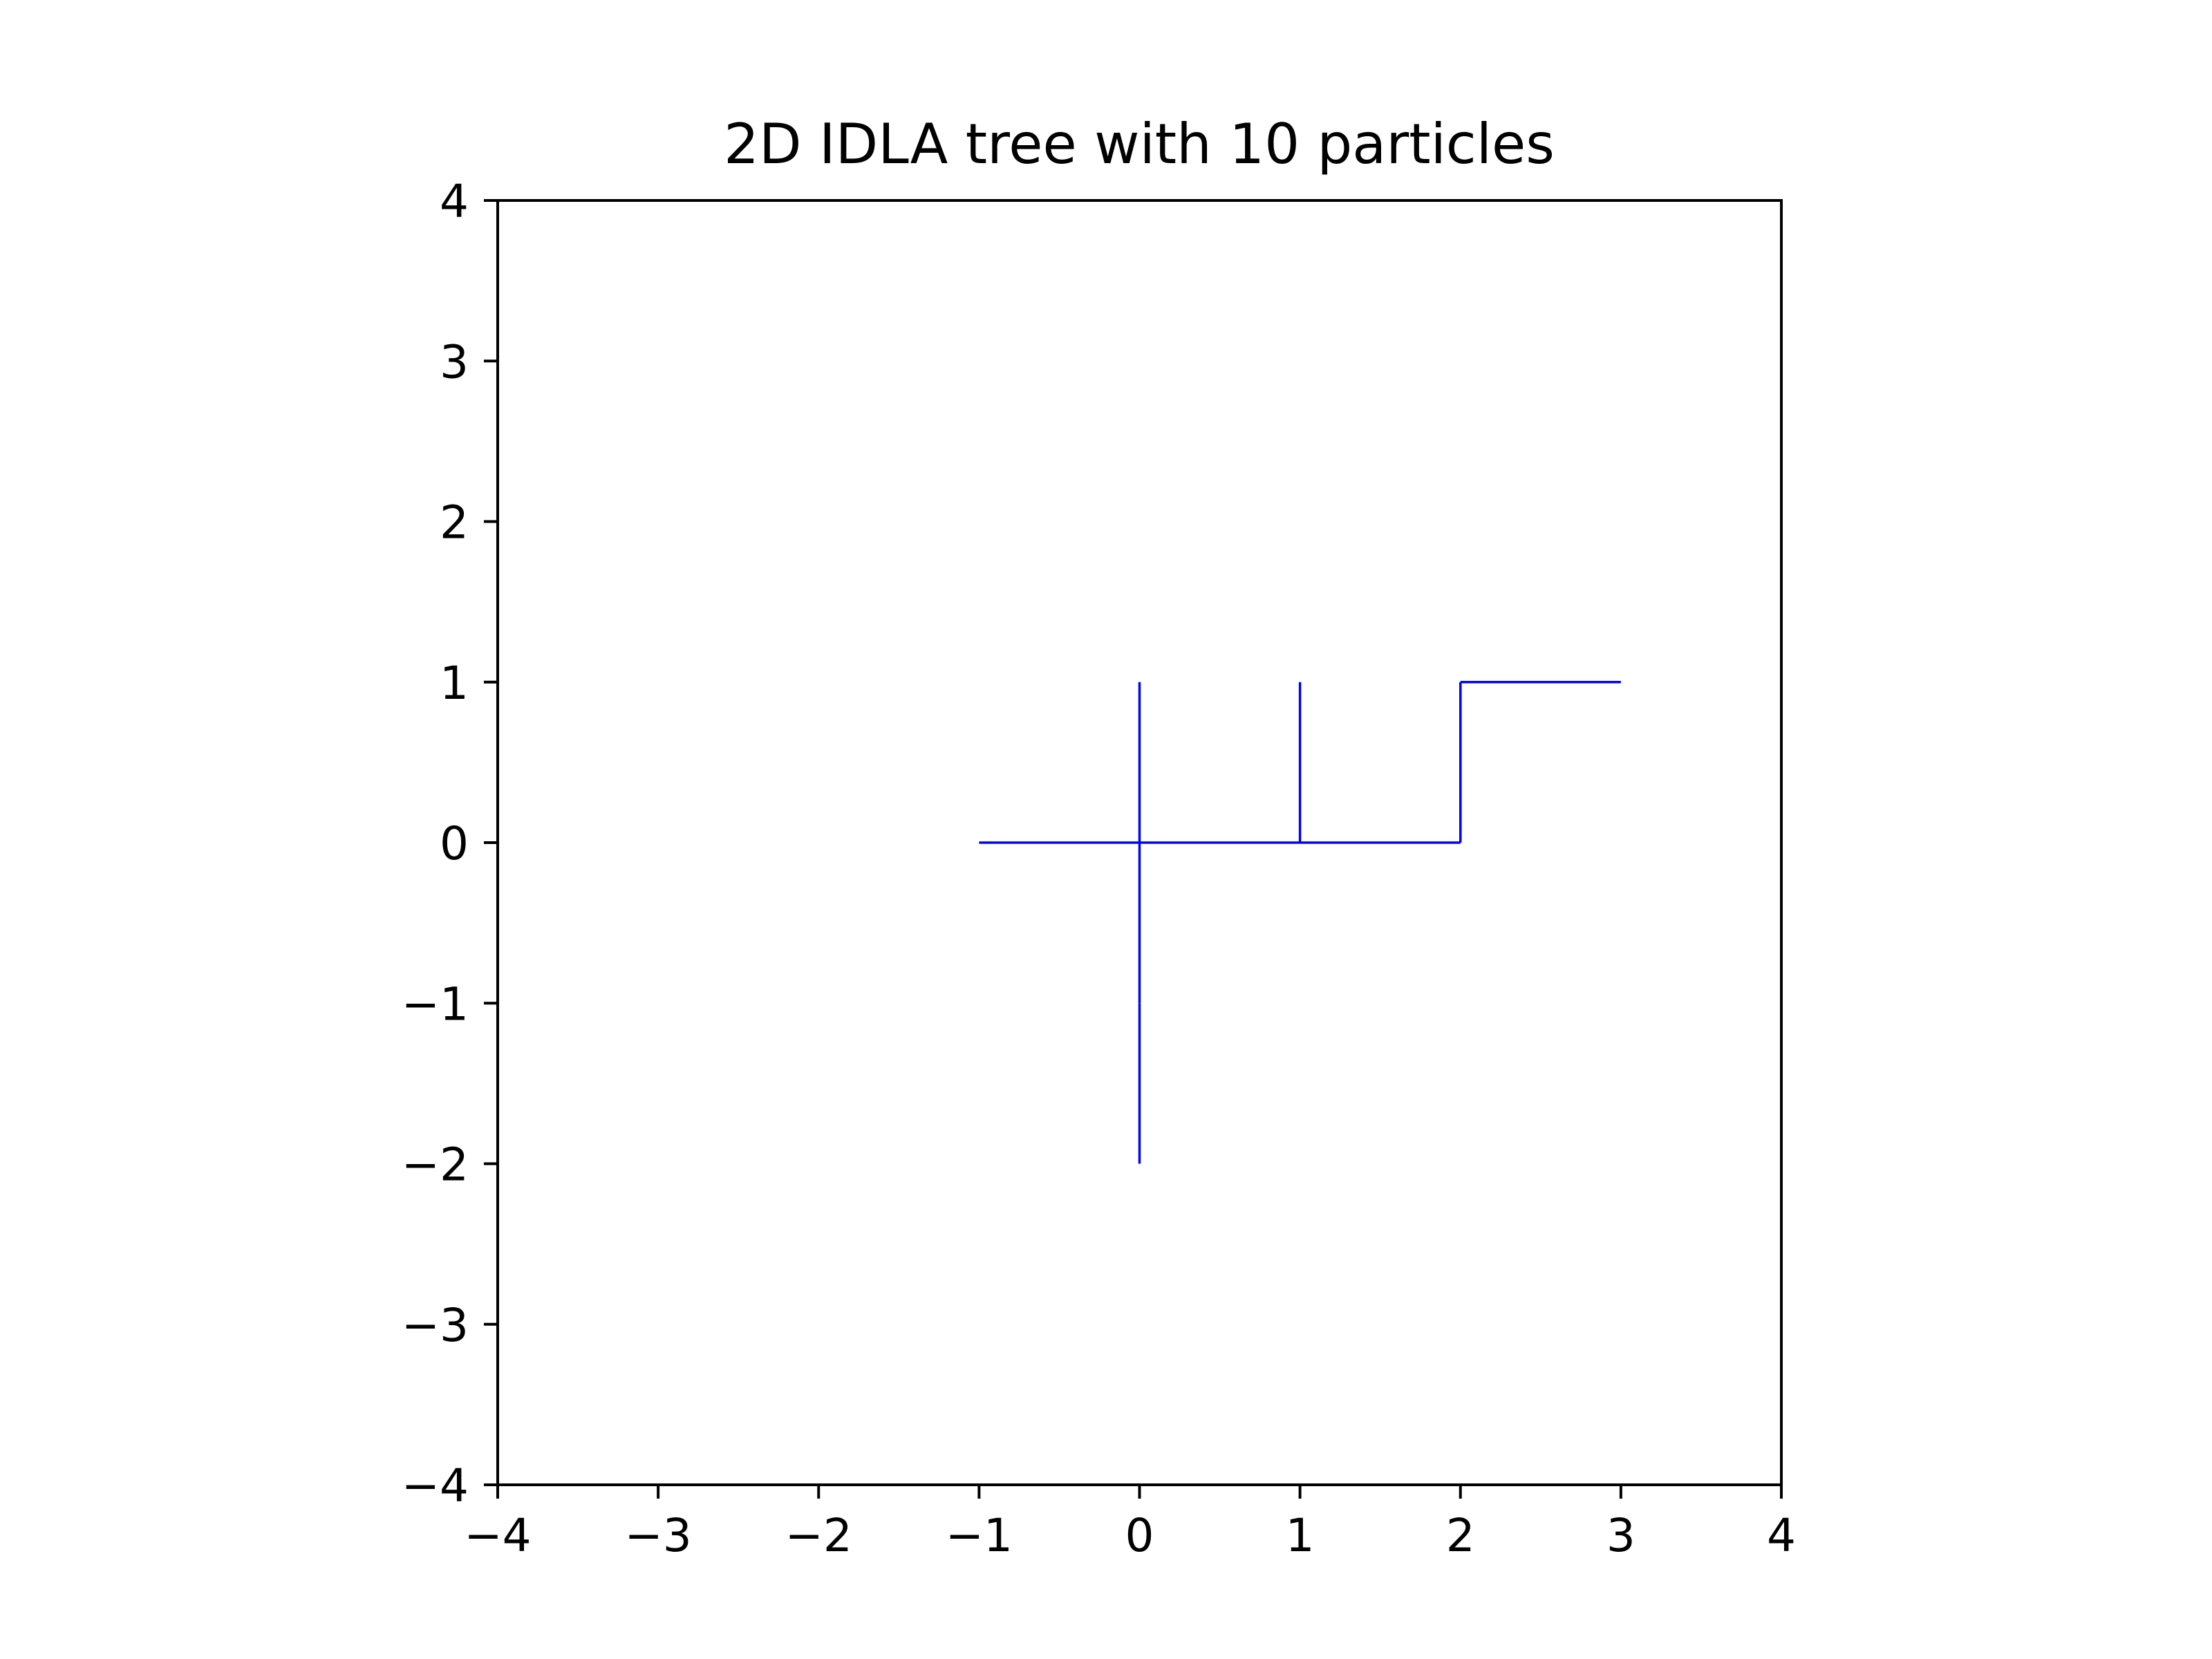 The image size is (2212, 1659). What do you see at coordinates (1460, 1535) in the screenshot?
I see `x-tick-label: 2` at bounding box center [1460, 1535].